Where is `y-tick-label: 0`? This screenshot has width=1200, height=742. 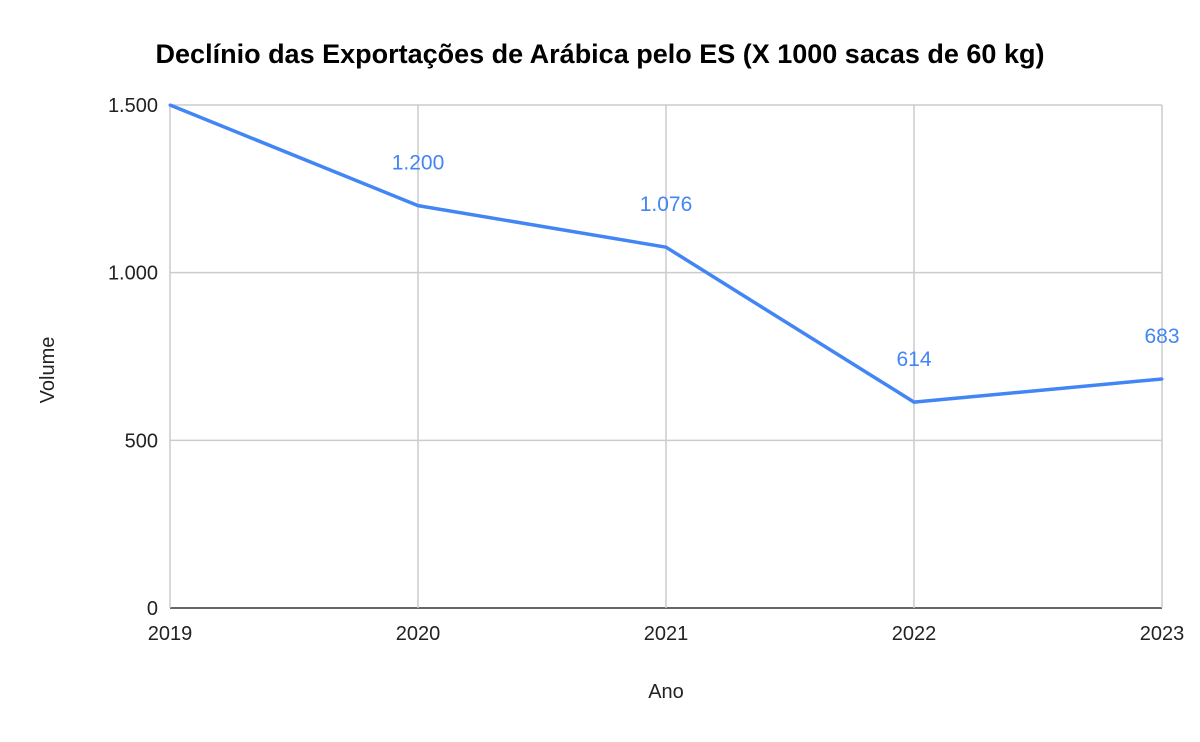
y-tick-label: 0 is located at coordinates (152, 609).